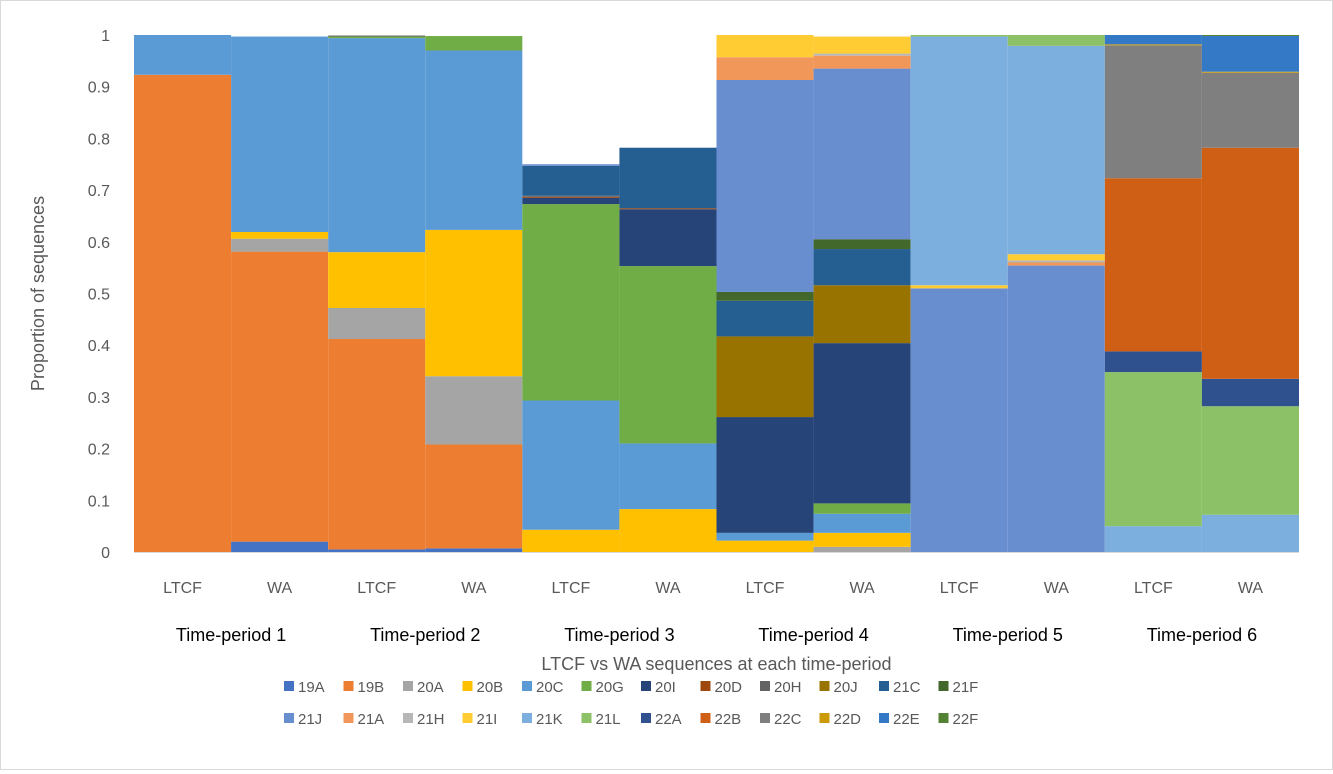  Describe the element at coordinates (105, 553) in the screenshot. I see `y-tick-label: 0` at that location.